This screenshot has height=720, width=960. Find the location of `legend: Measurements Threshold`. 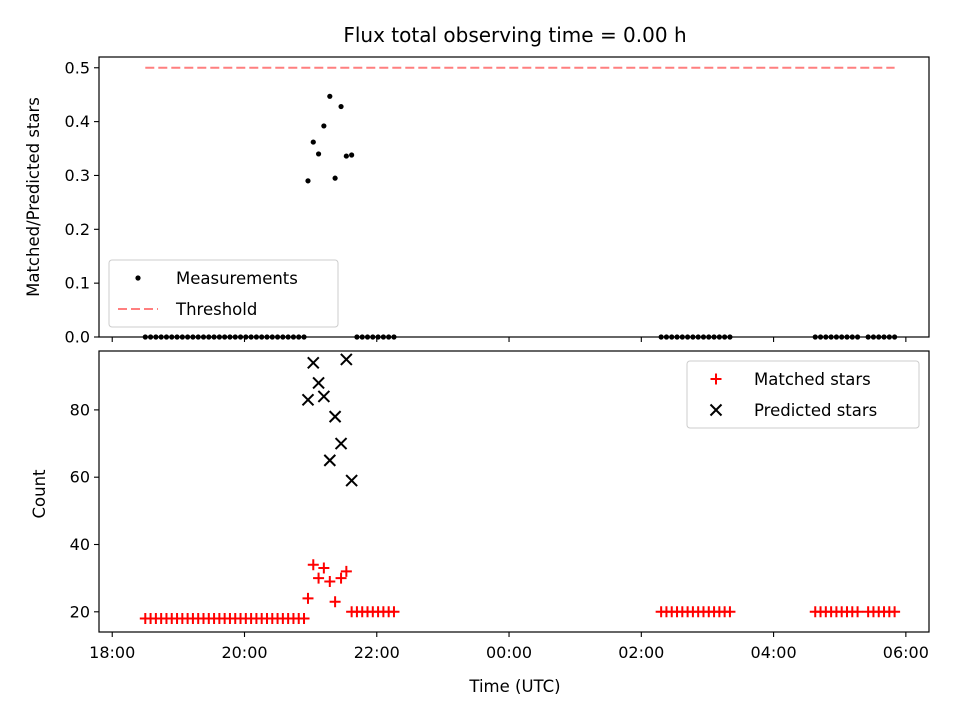

legend: Measurements Threshold is located at coordinates (223, 293).